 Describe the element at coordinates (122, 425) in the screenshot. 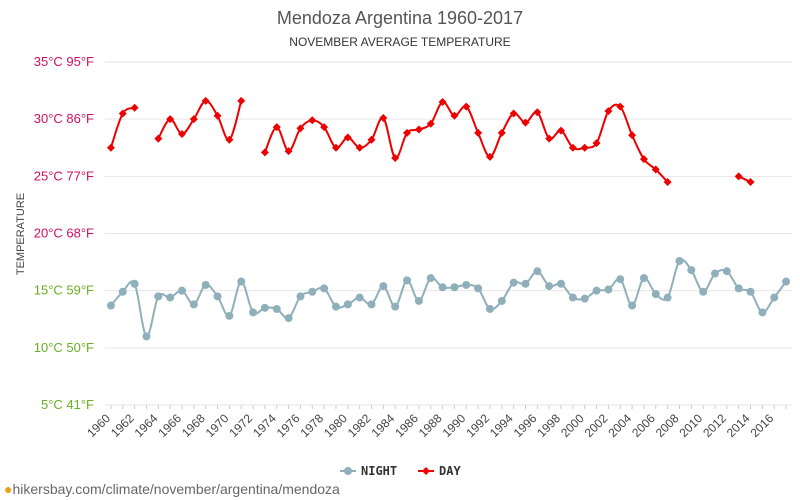

I see `x-tick-label: 1962` at that location.